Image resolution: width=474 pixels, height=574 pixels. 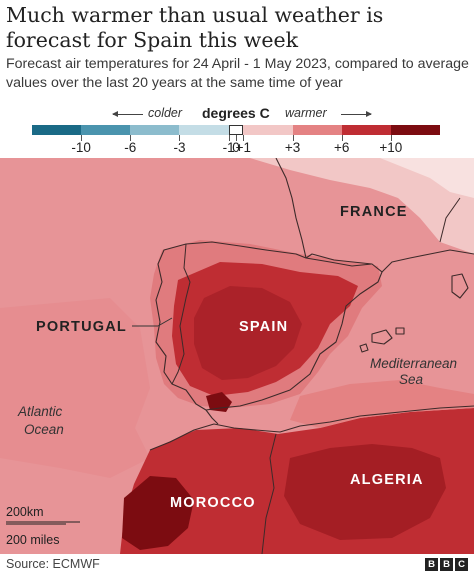 What do you see at coordinates (81, 147) in the screenshot?
I see `legend-tick-label: -10` at bounding box center [81, 147].